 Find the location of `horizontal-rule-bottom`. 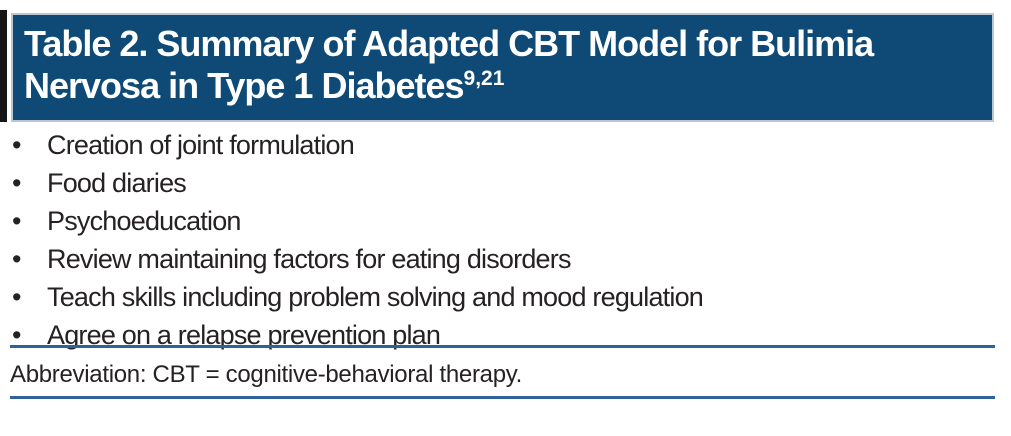

horizontal-rule-bottom is located at coordinates (502, 397).